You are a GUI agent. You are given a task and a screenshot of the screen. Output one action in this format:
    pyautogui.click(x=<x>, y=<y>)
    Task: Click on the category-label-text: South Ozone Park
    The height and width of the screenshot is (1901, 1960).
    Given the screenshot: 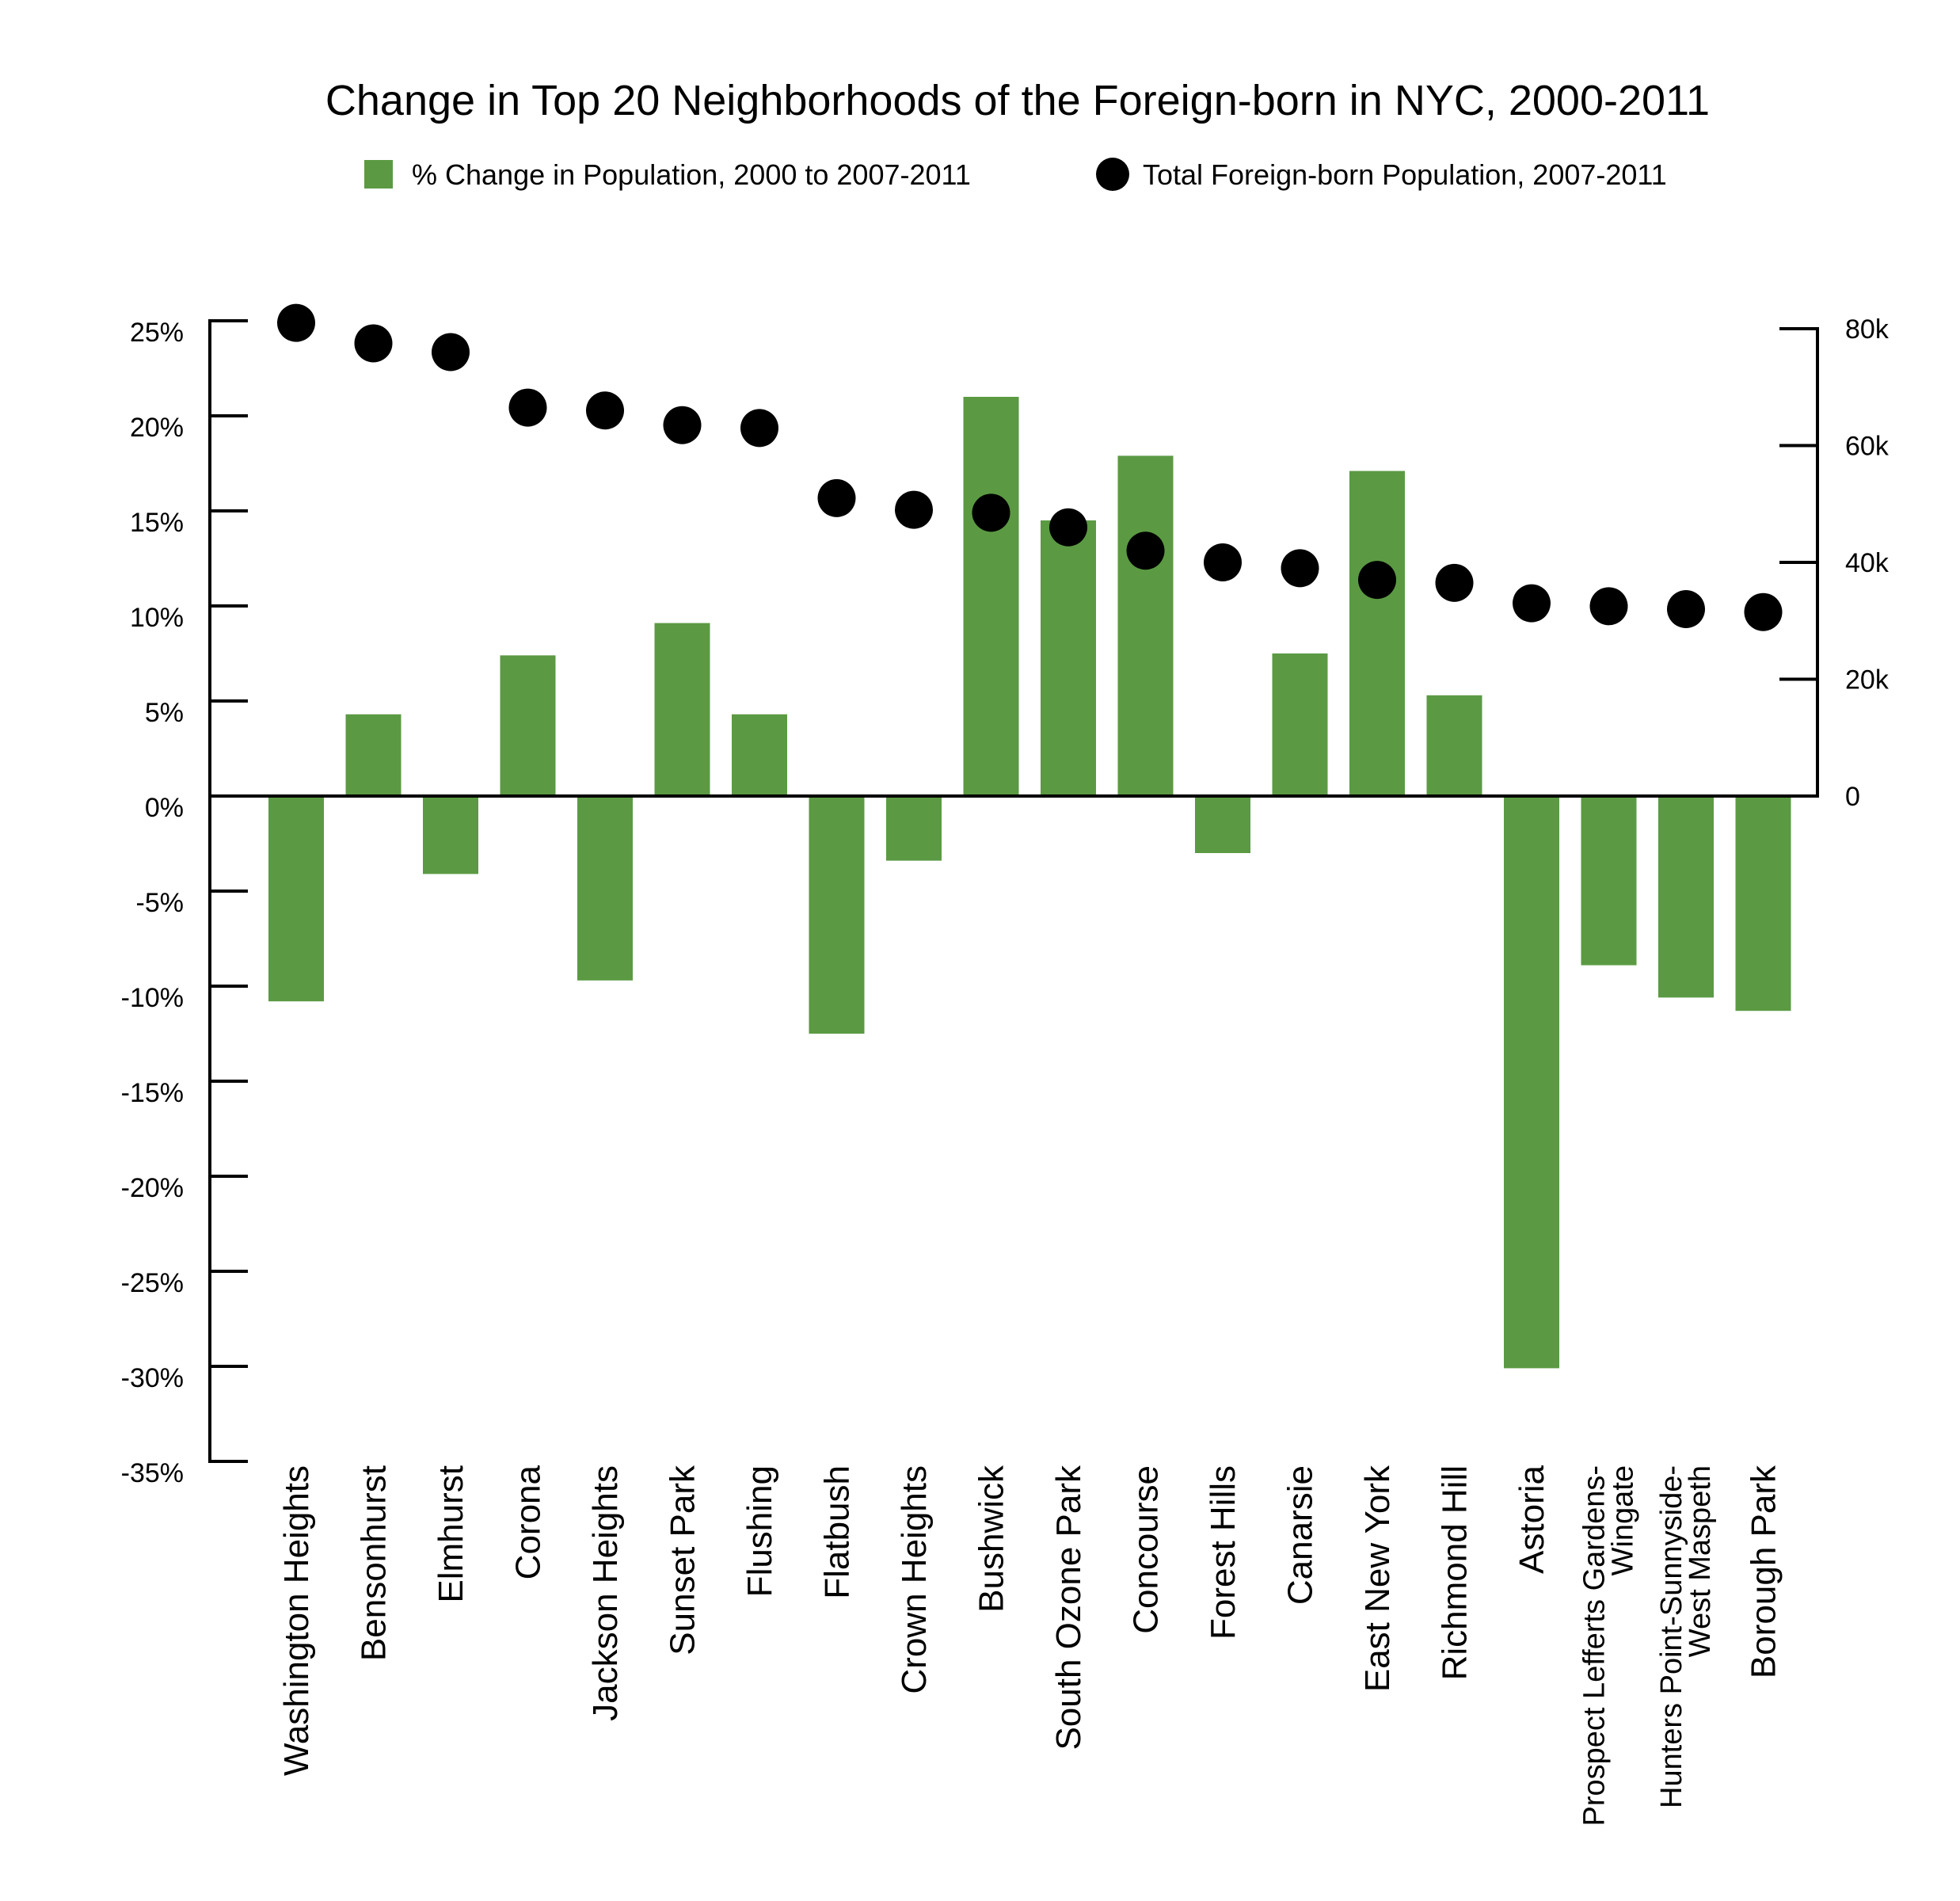 What is the action you would take?
    pyautogui.click(x=1068, y=1608)
    